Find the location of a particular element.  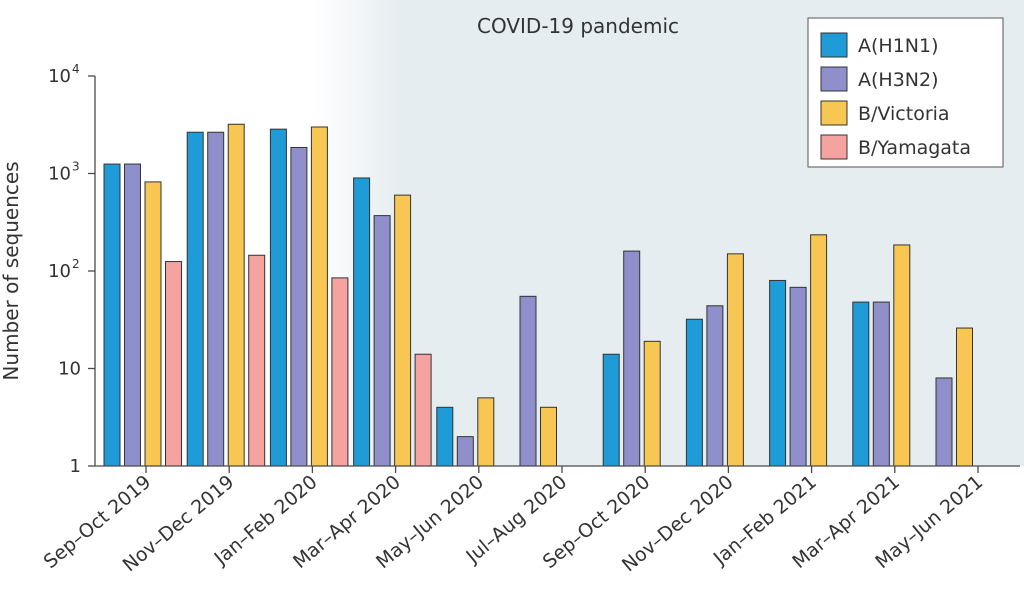

legend-swatch-b-yamagata is located at coordinates (834, 147).